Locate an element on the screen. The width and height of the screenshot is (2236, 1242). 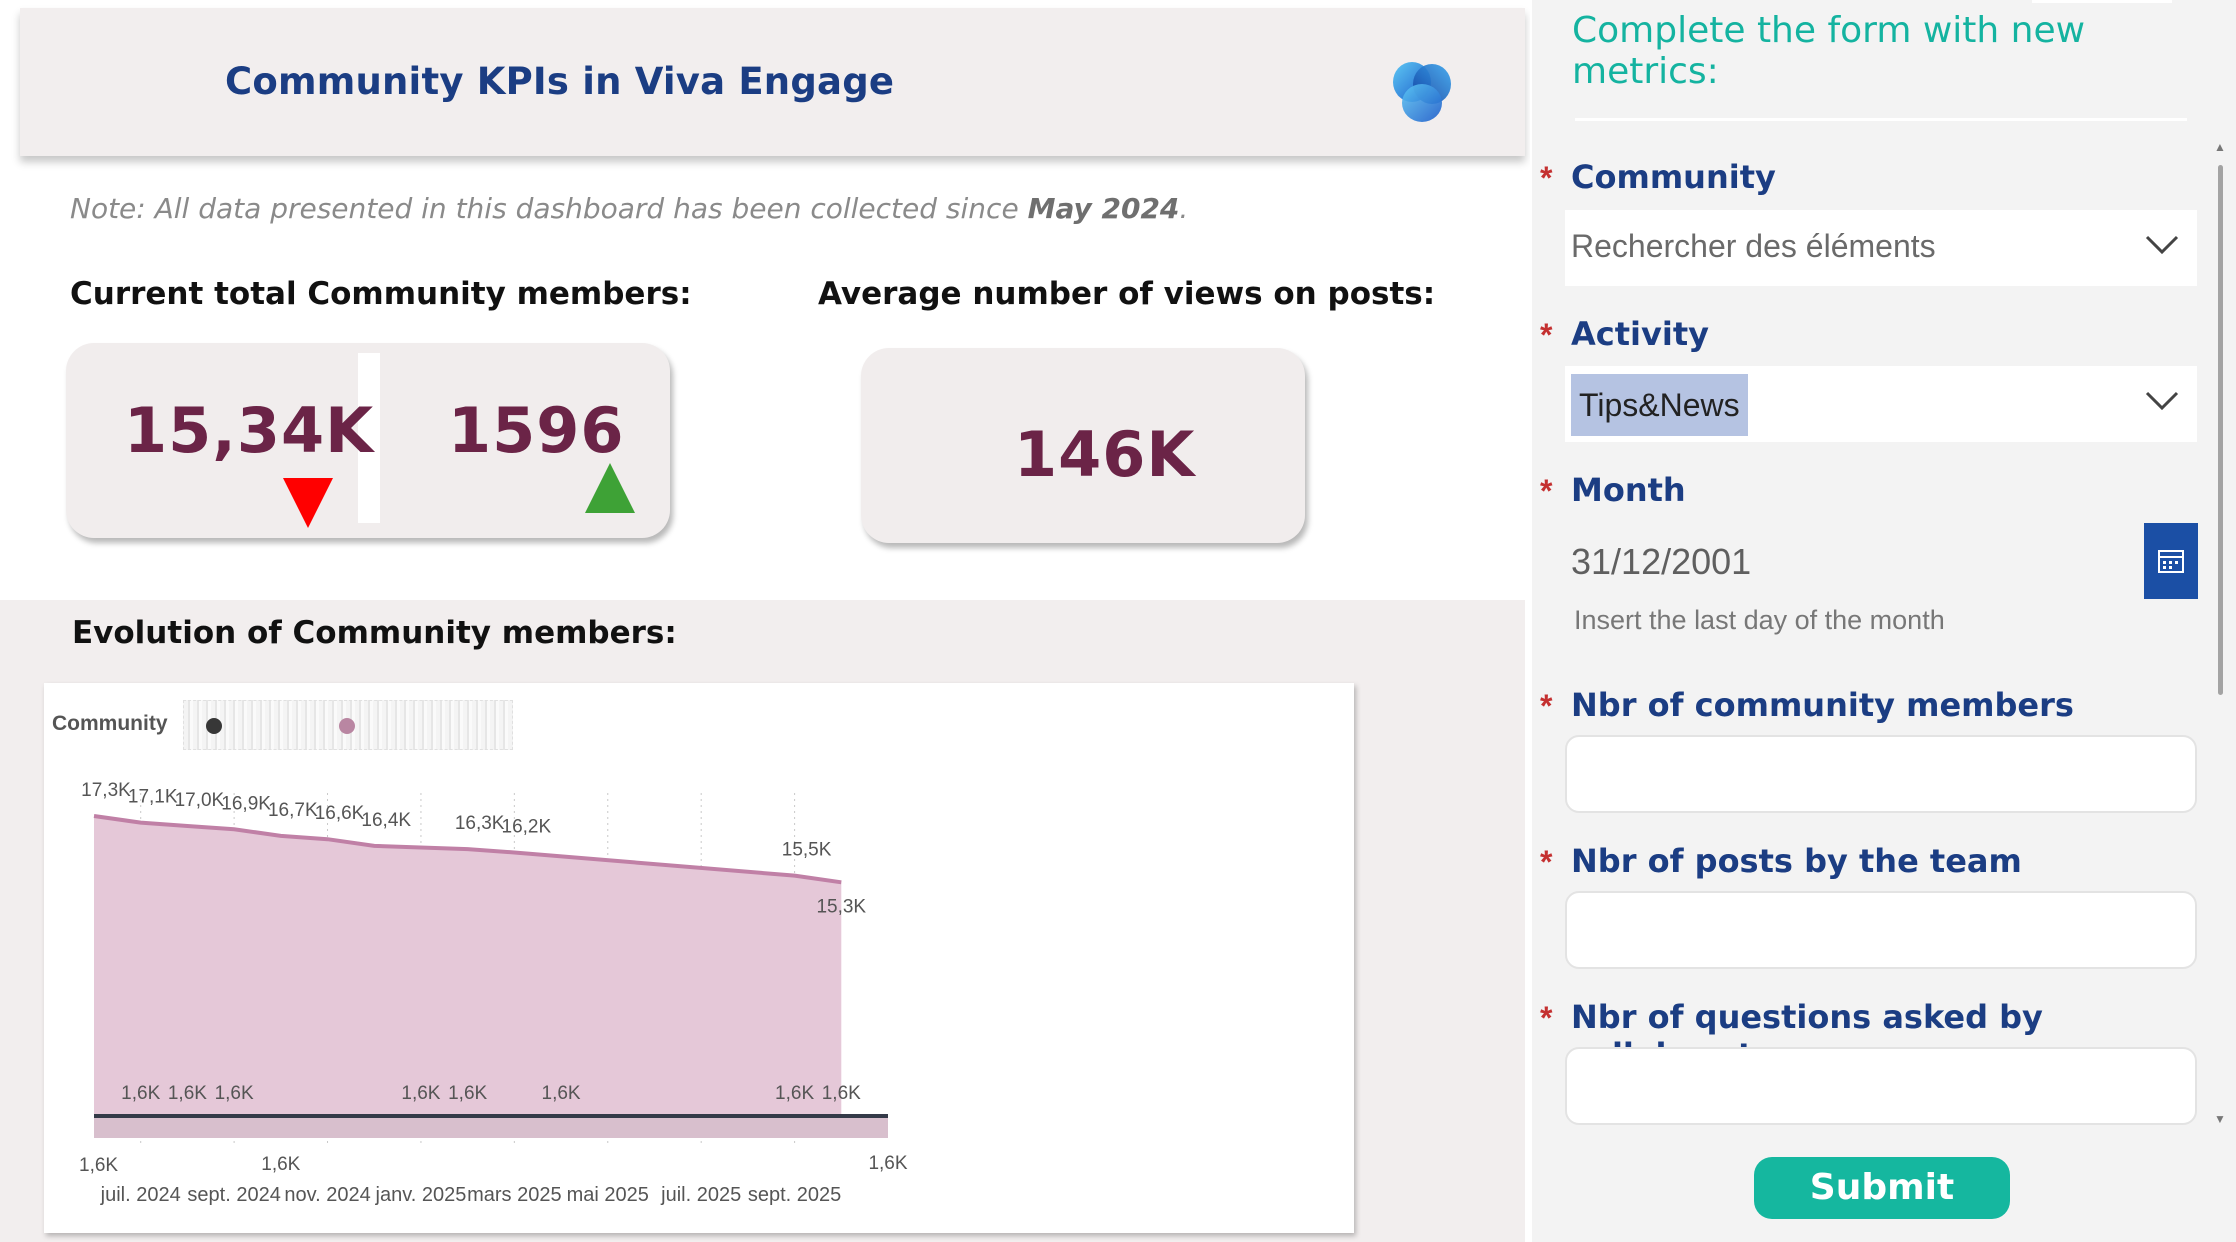
questions-count-input is located at coordinates (1881, 1086).